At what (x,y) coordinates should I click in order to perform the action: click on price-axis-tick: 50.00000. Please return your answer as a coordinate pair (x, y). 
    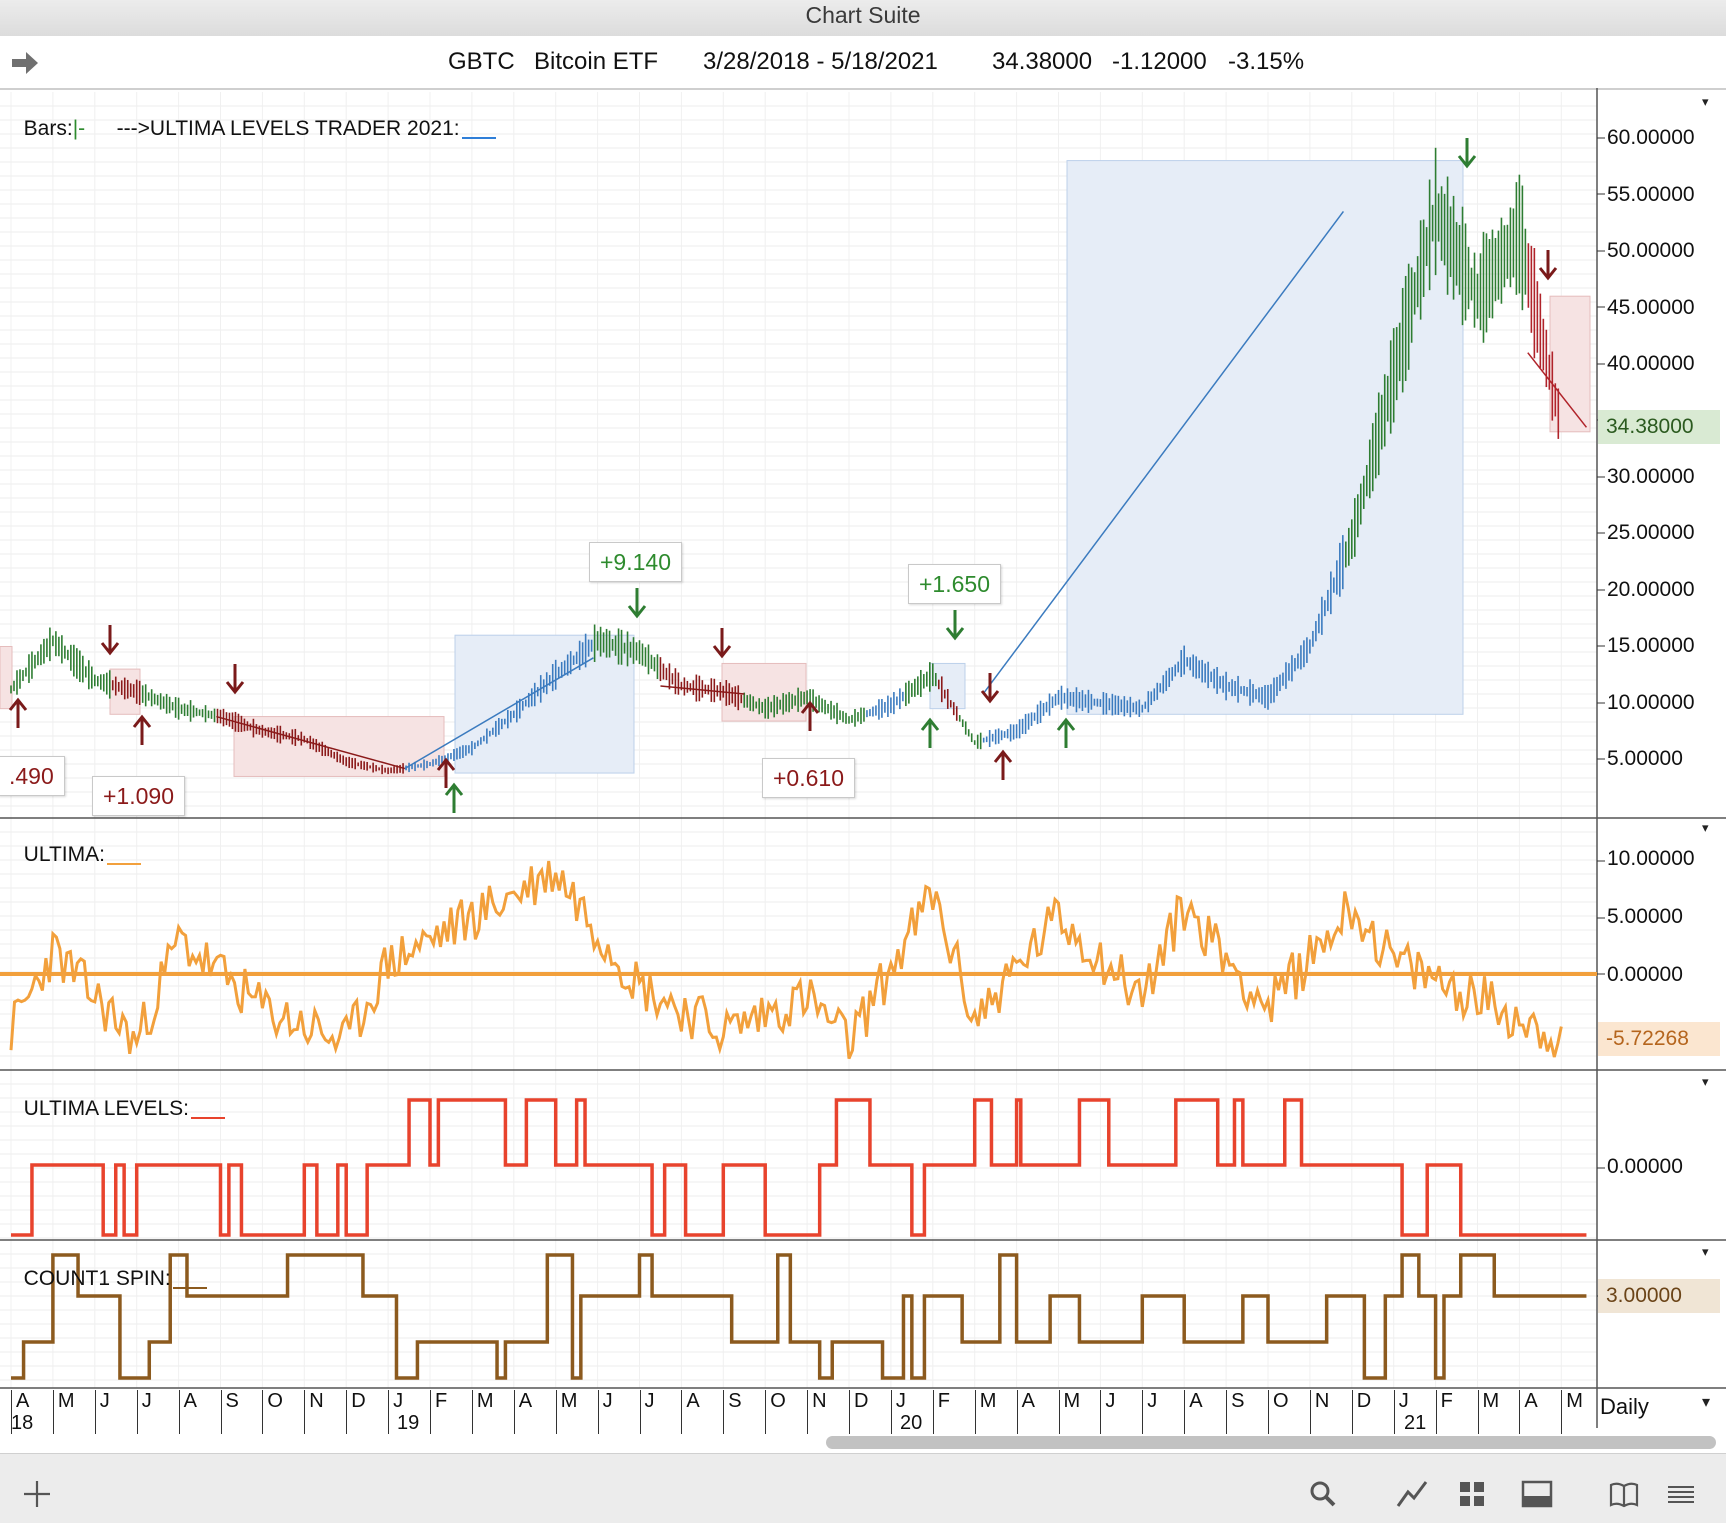
    Looking at the image, I should click on (1651, 250).